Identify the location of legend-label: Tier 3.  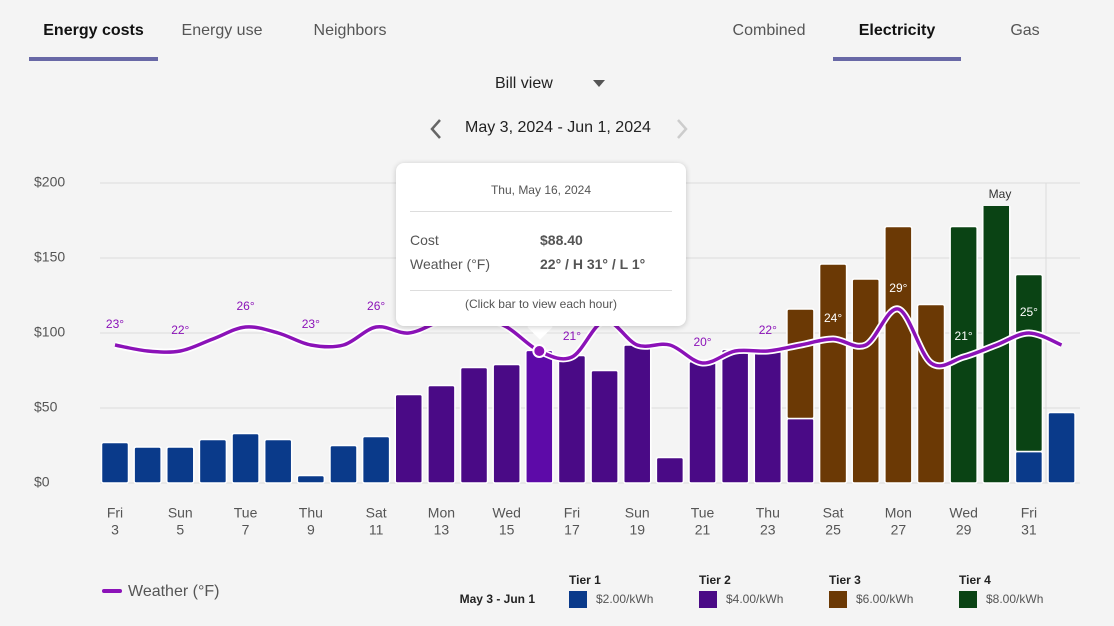
(845, 580).